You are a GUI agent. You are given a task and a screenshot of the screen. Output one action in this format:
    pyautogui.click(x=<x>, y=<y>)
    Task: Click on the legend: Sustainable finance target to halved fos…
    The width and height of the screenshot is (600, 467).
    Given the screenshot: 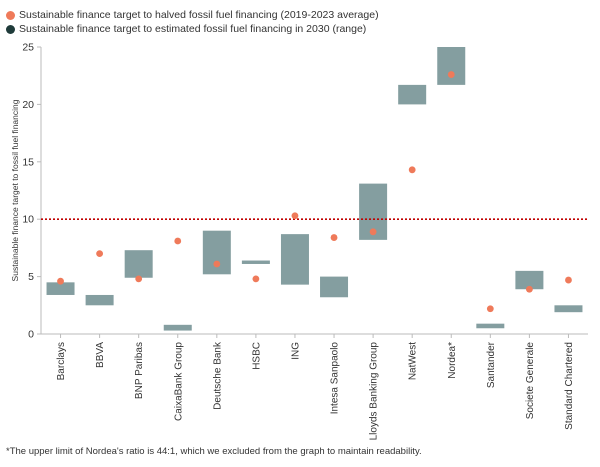 What is the action you would take?
    pyautogui.click(x=192, y=22)
    